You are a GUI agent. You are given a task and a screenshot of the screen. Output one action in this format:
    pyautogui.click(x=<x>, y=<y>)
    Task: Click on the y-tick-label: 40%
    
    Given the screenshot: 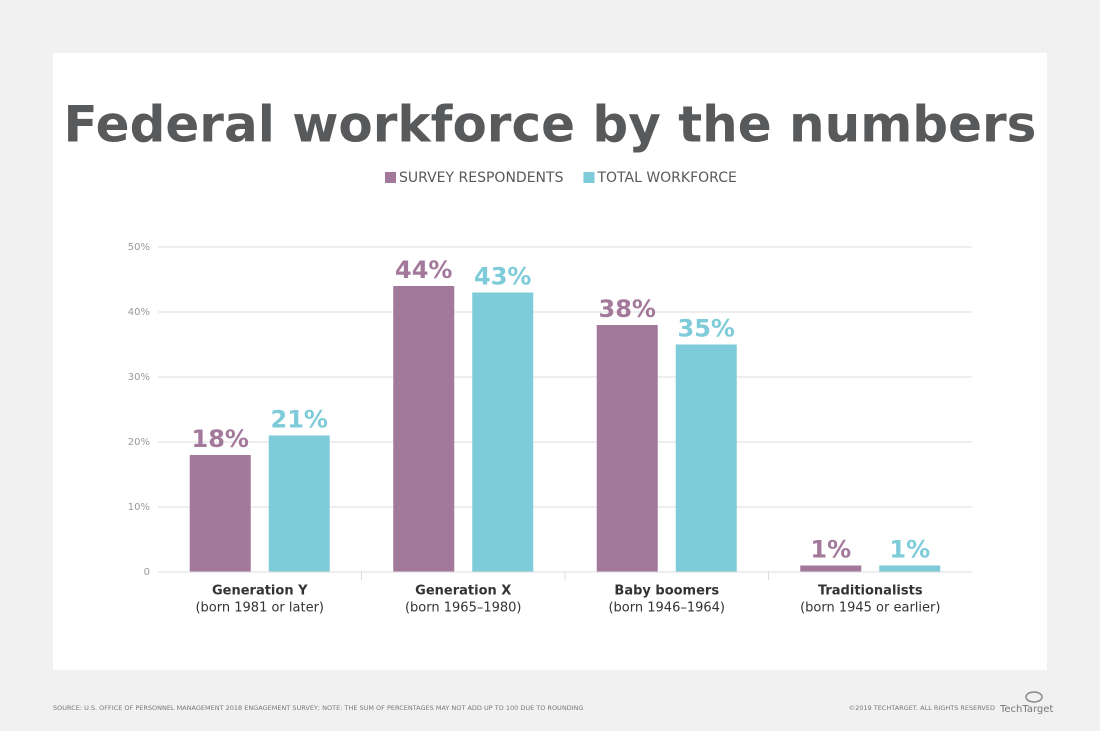 What is the action you would take?
    pyautogui.click(x=139, y=312)
    